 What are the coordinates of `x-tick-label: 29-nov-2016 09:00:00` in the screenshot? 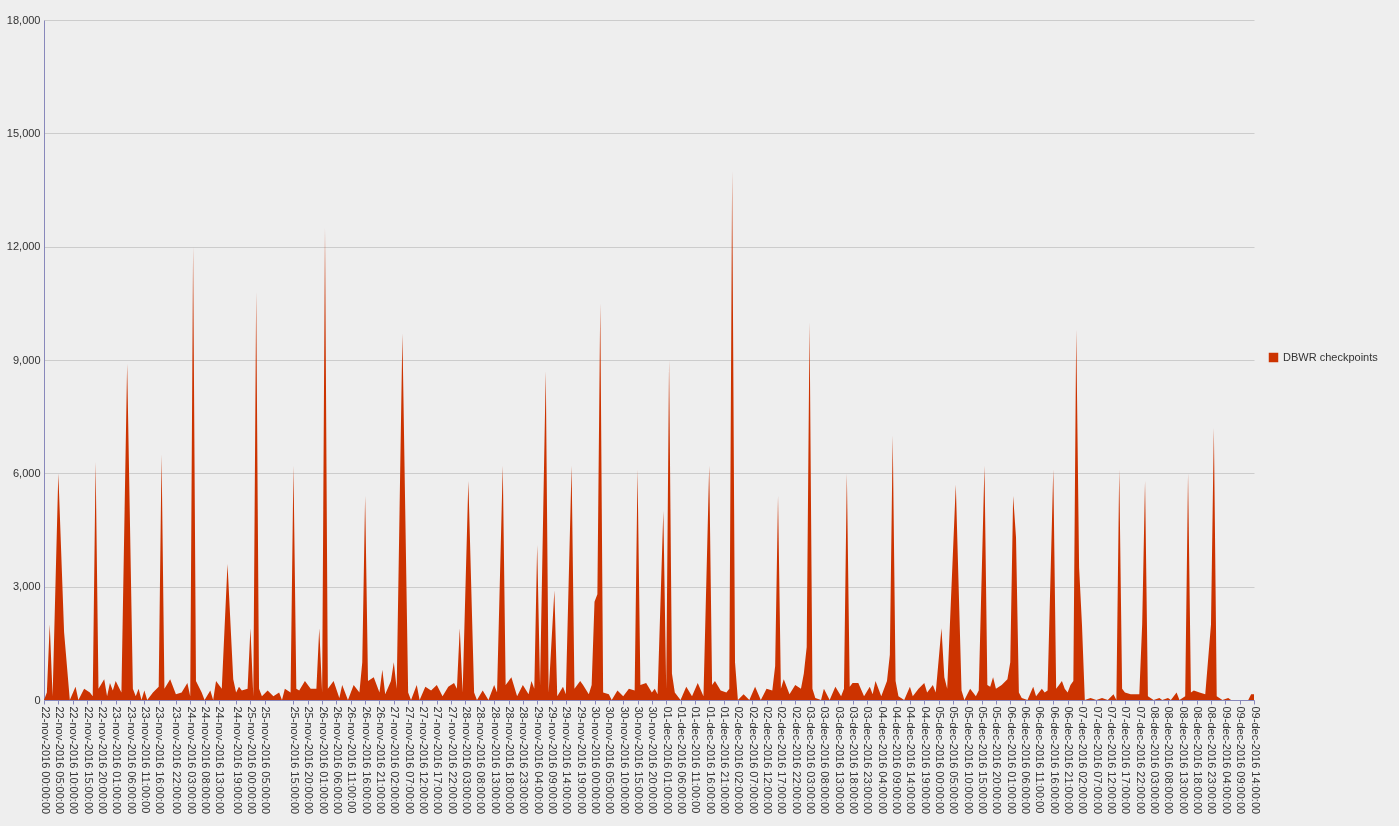 It's located at (553, 760).